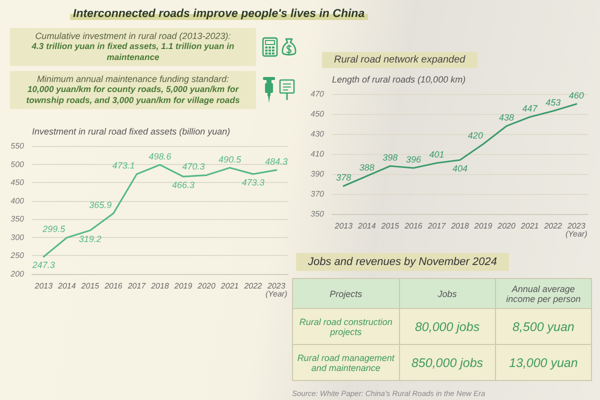 Image resolution: width=600 pixels, height=400 pixels. I want to click on data-label: 247.3, so click(43, 265).